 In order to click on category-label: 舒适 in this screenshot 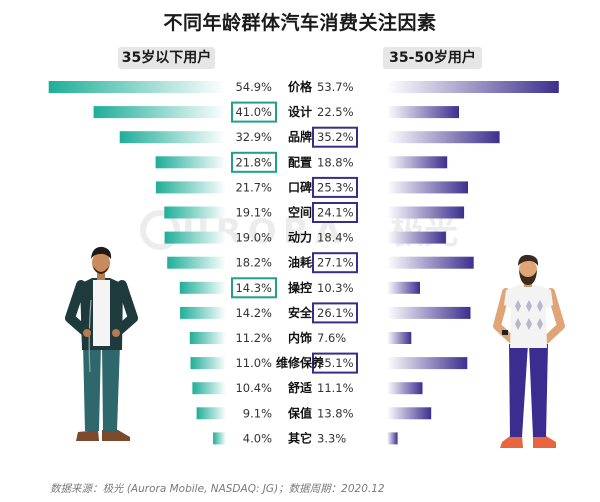, I will do `click(299, 387)`.